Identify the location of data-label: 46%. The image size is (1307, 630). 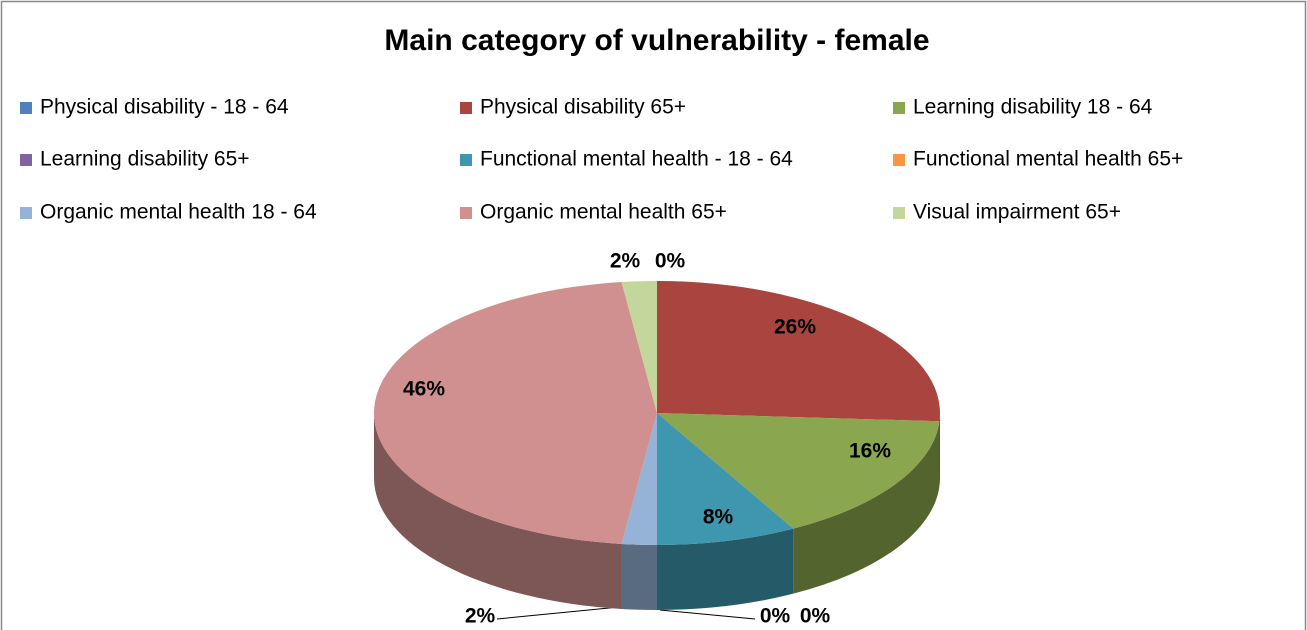
(424, 389).